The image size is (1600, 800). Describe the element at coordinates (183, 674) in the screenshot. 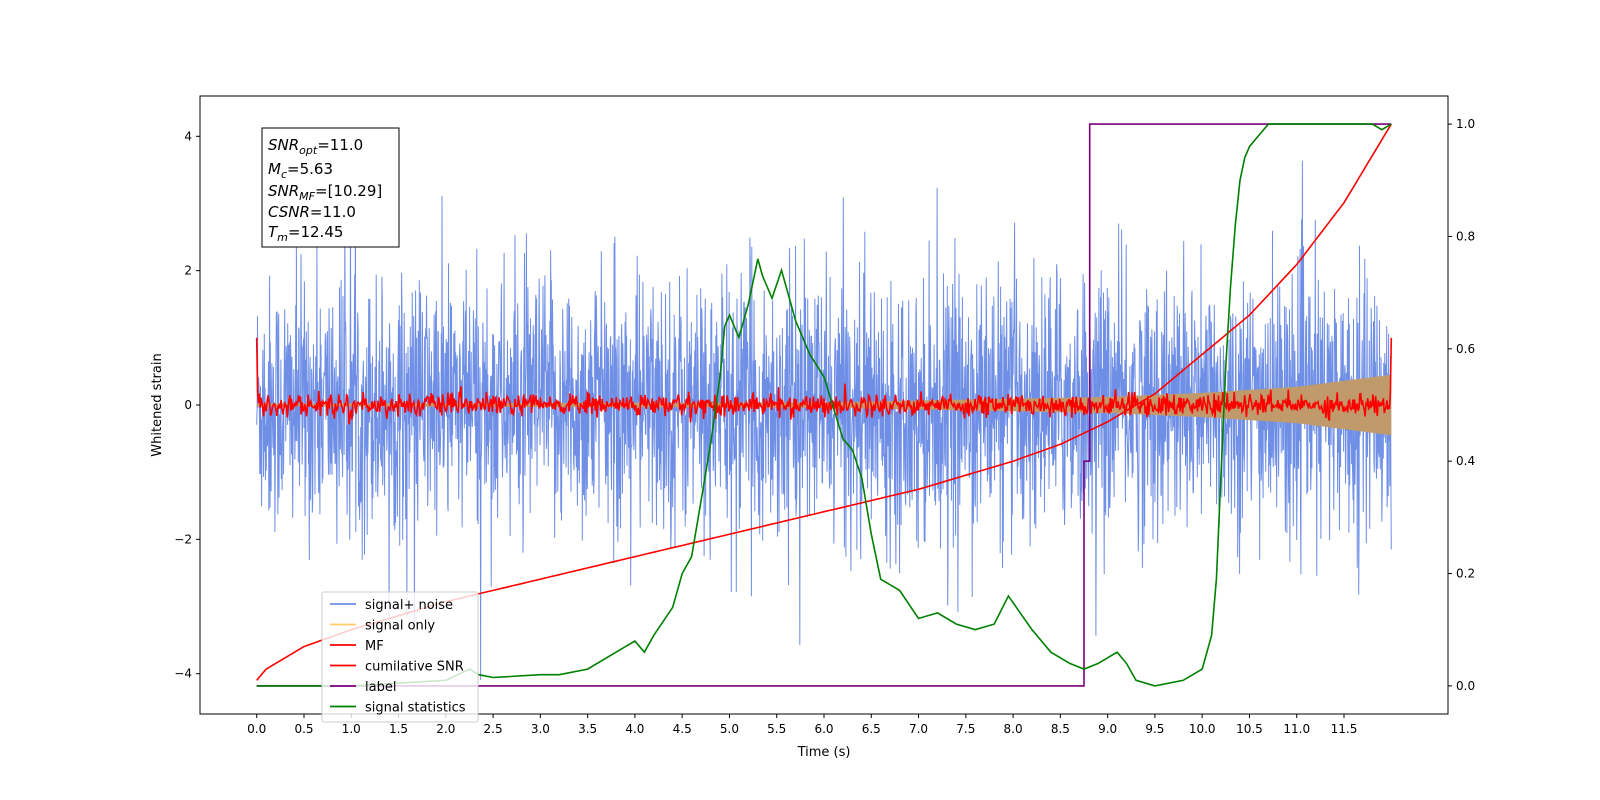

I see `y-tick-label: −4` at that location.